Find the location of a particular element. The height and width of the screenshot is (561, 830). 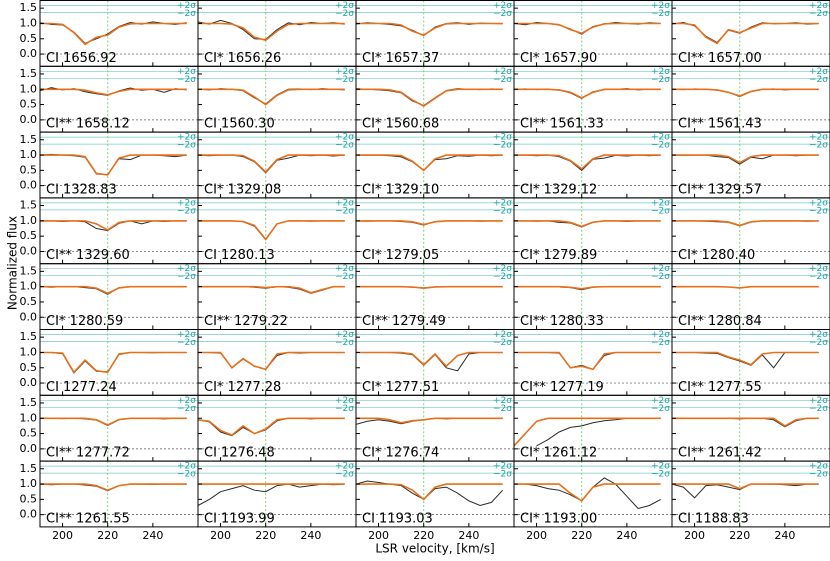

panel-label: CI 1328.83 is located at coordinates (81, 189).